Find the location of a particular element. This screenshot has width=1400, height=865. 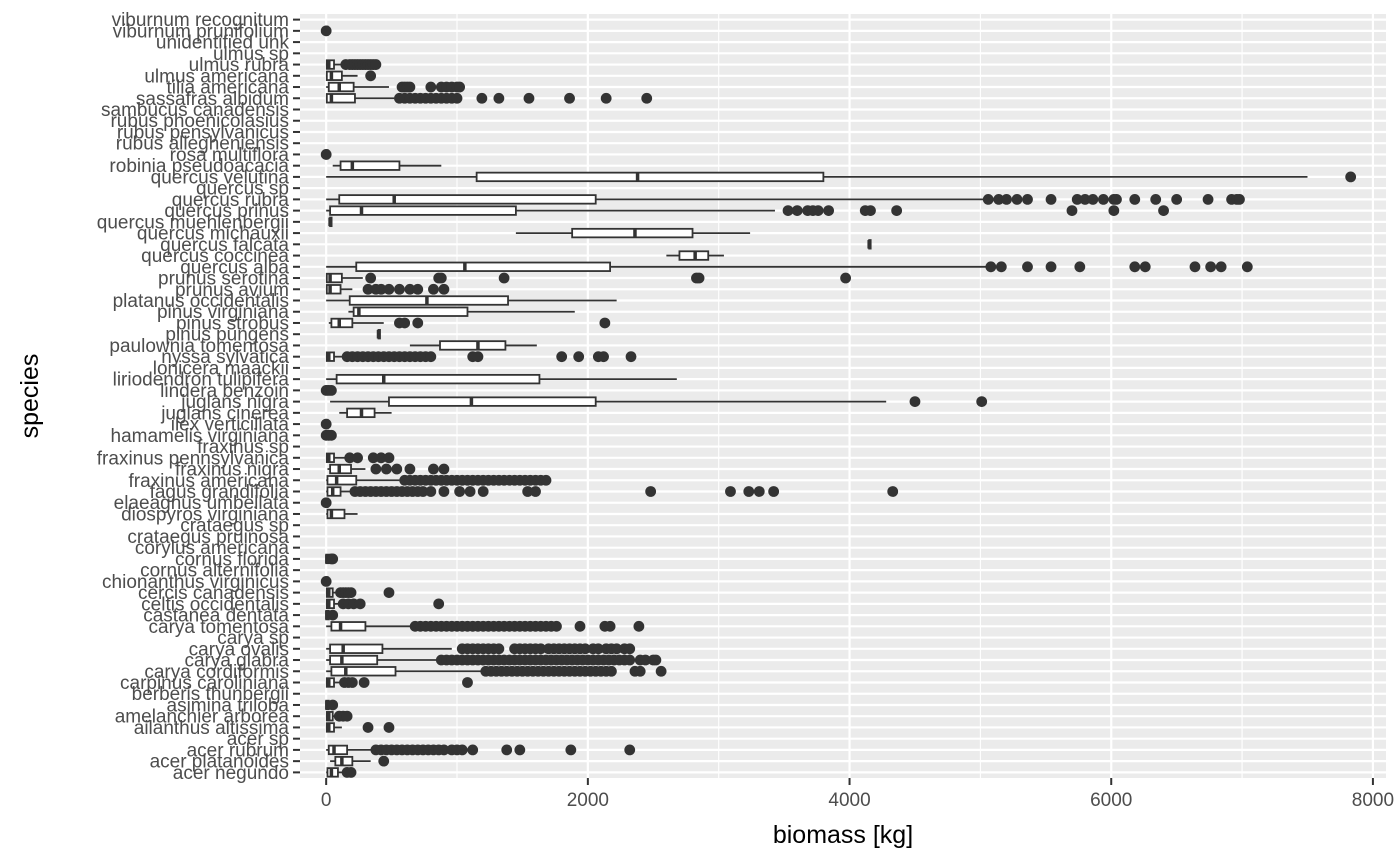

x-axis-ticks: 0 2000 4000 6000 8000 is located at coordinates (857, 794).